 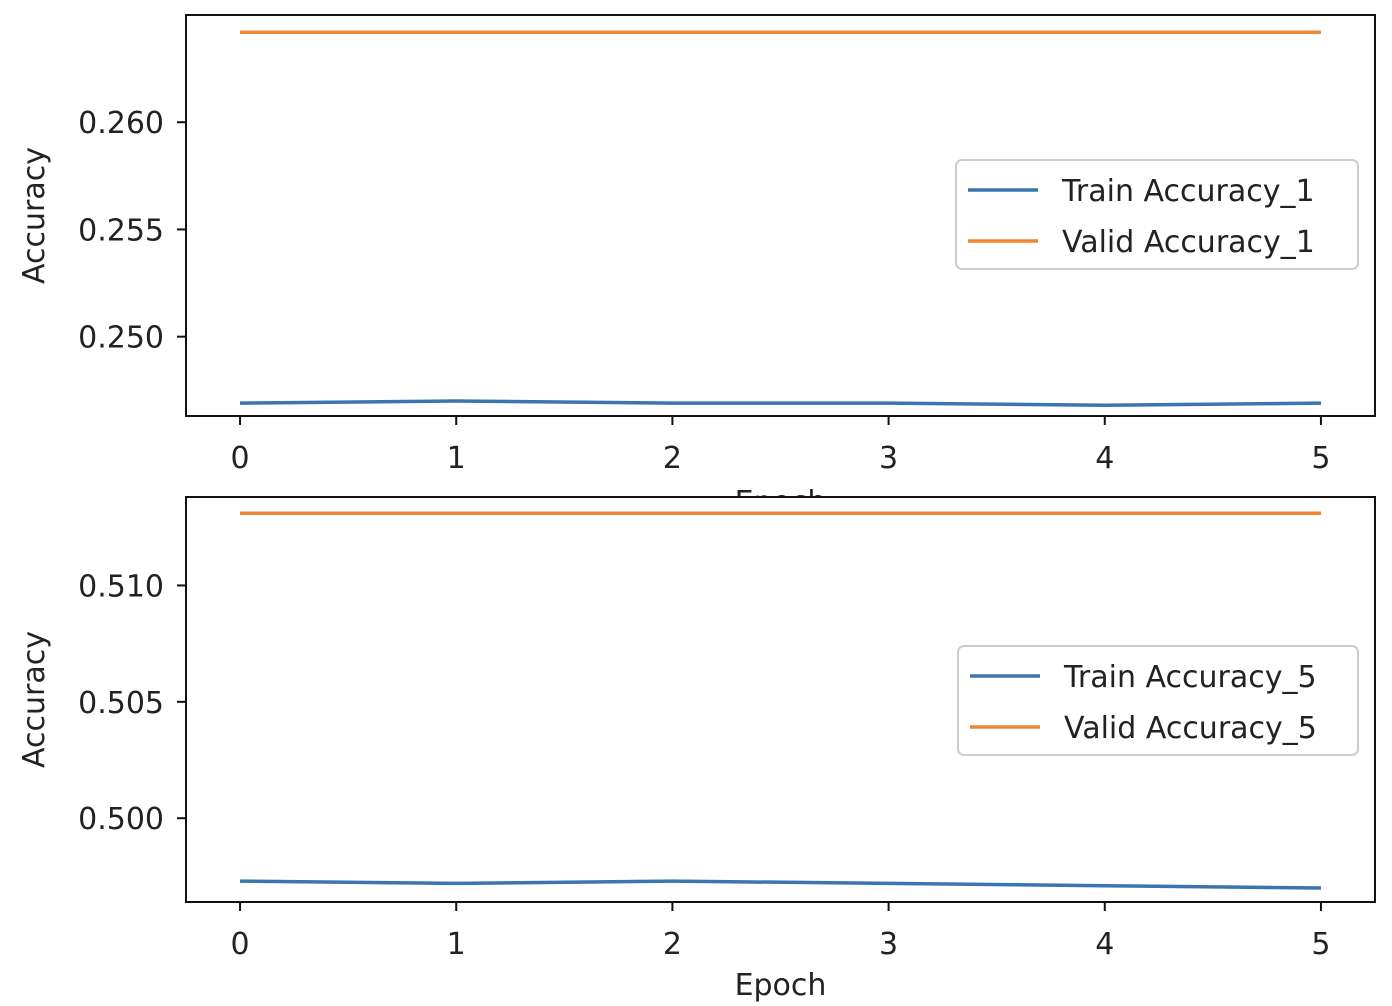 What do you see at coordinates (121, 230) in the screenshot?
I see `y-tick-label: 0.255` at bounding box center [121, 230].